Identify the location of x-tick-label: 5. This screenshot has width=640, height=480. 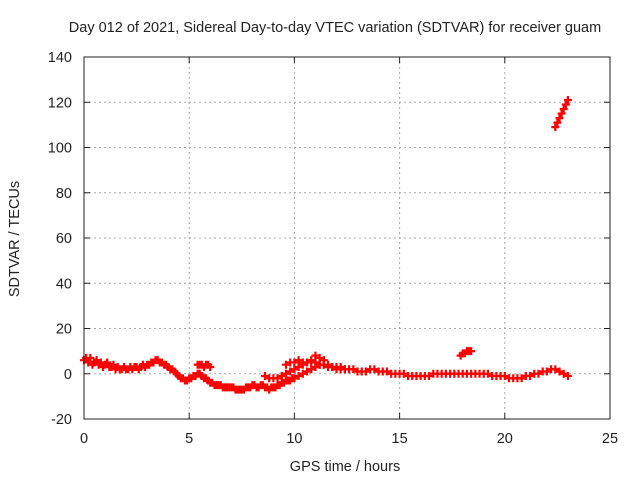
(189, 439).